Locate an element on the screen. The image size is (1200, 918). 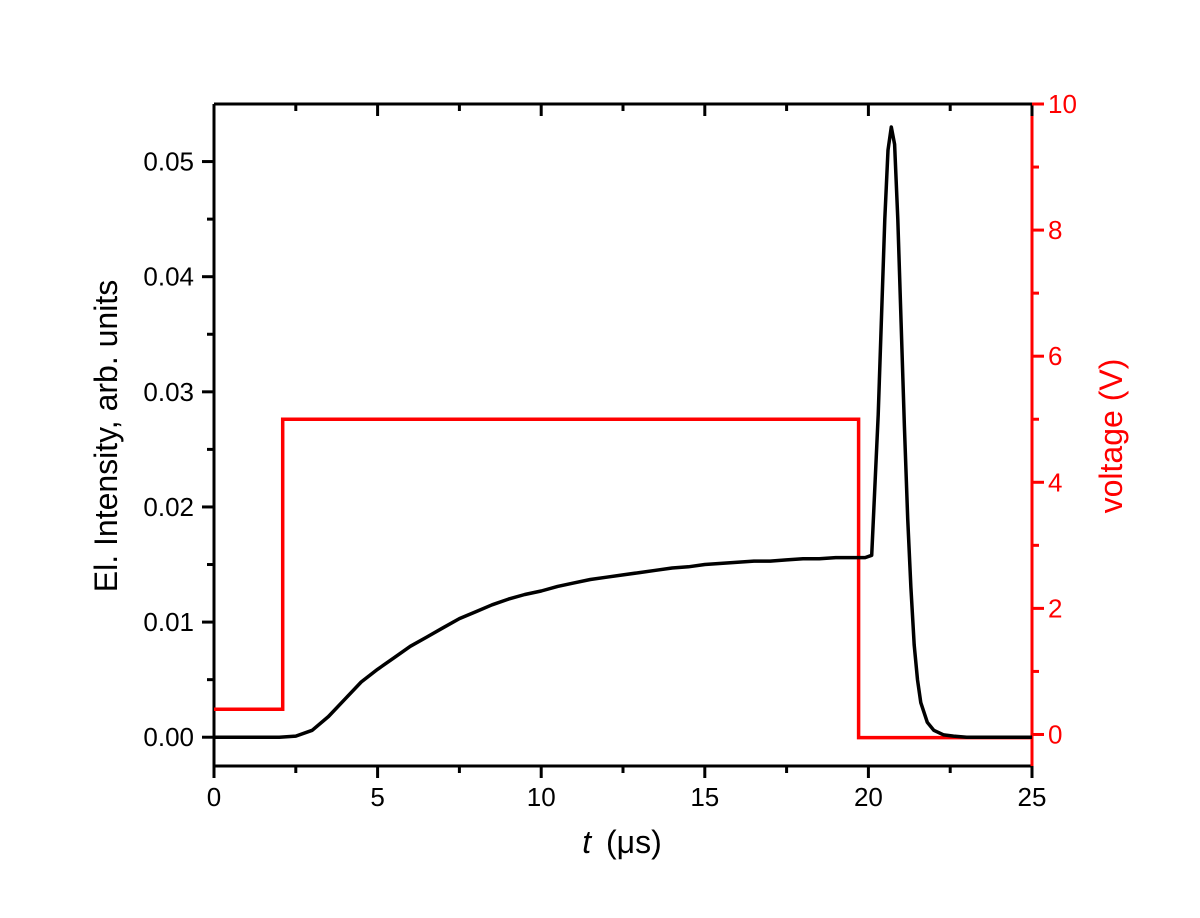
y-right-tick-label: 8 is located at coordinates (1055, 230).